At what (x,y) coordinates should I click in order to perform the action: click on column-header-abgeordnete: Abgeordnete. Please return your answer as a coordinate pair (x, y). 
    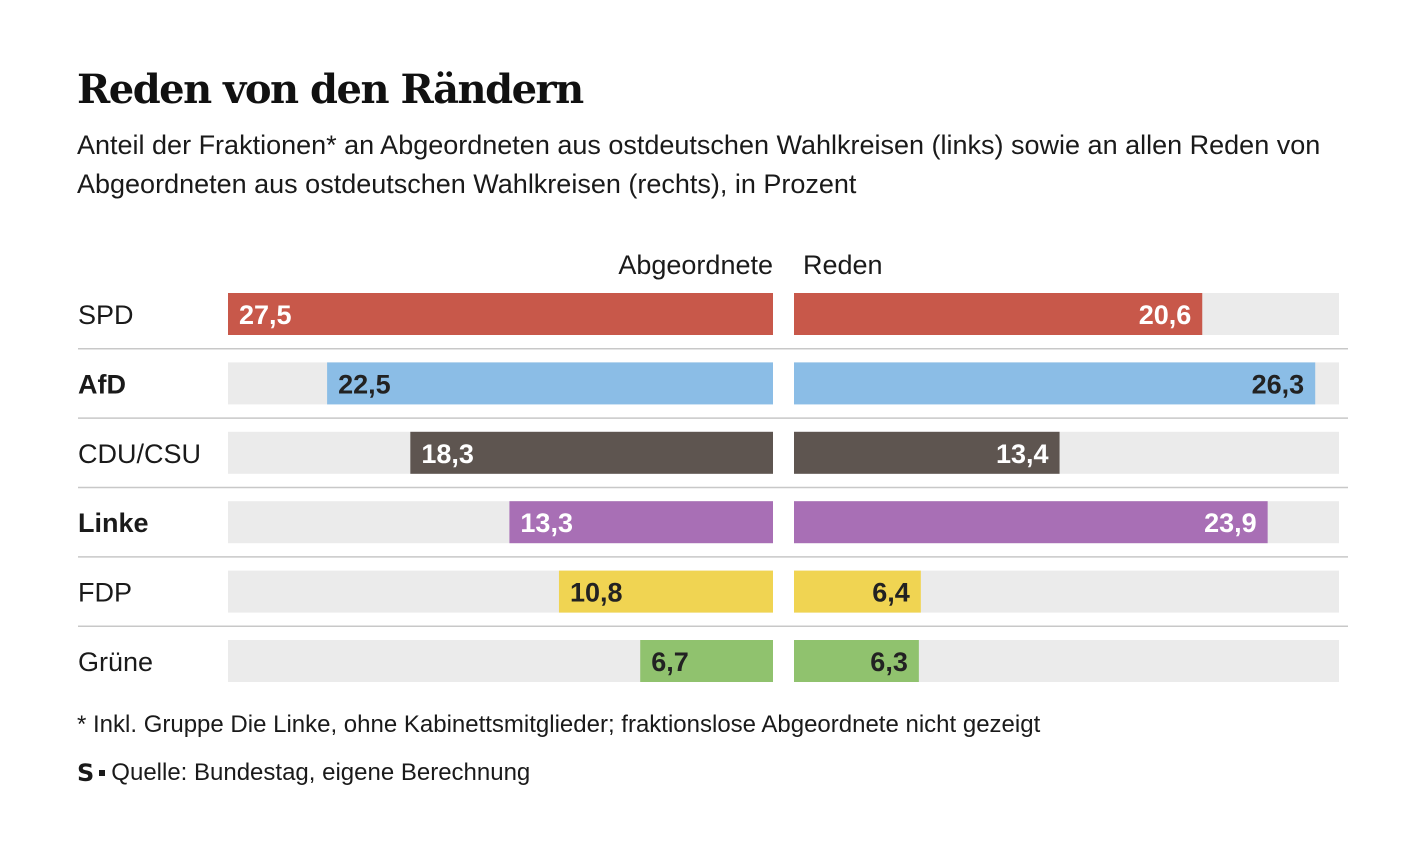
    Looking at the image, I should click on (695, 265).